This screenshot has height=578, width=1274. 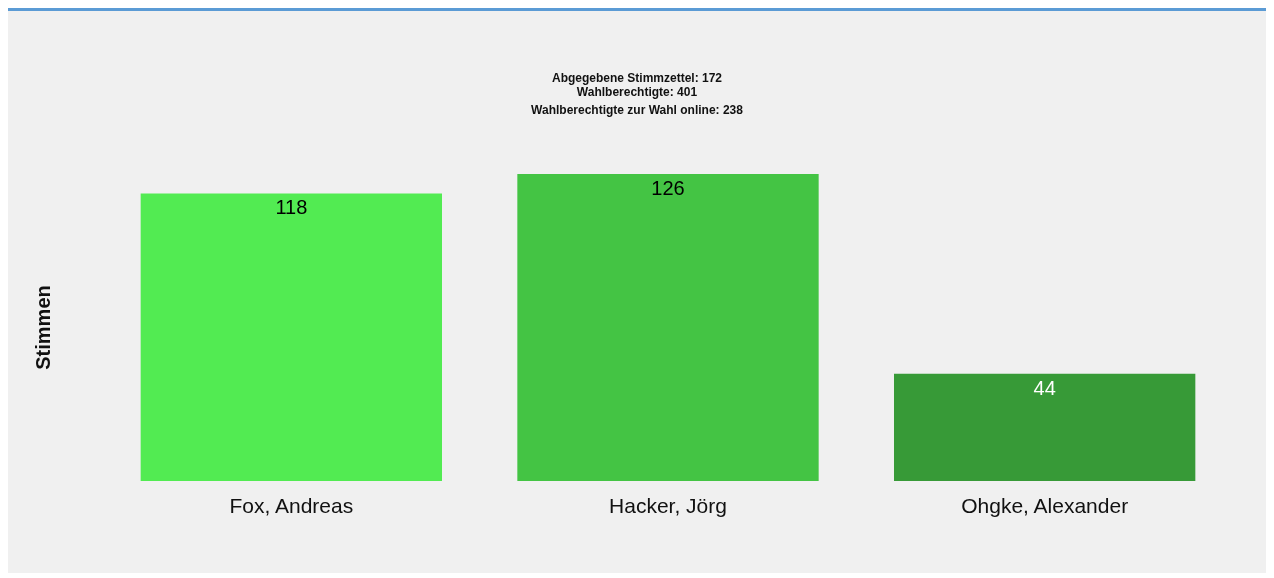 I want to click on data-label: 126, so click(x=668, y=188).